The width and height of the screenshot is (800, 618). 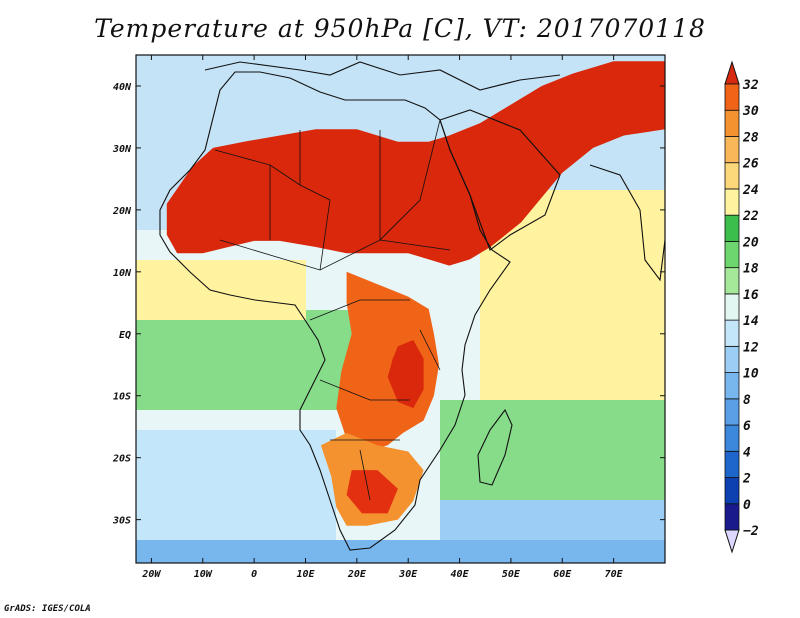 What do you see at coordinates (400, 551) in the screenshot?
I see `southern-ocean-cold-band` at bounding box center [400, 551].